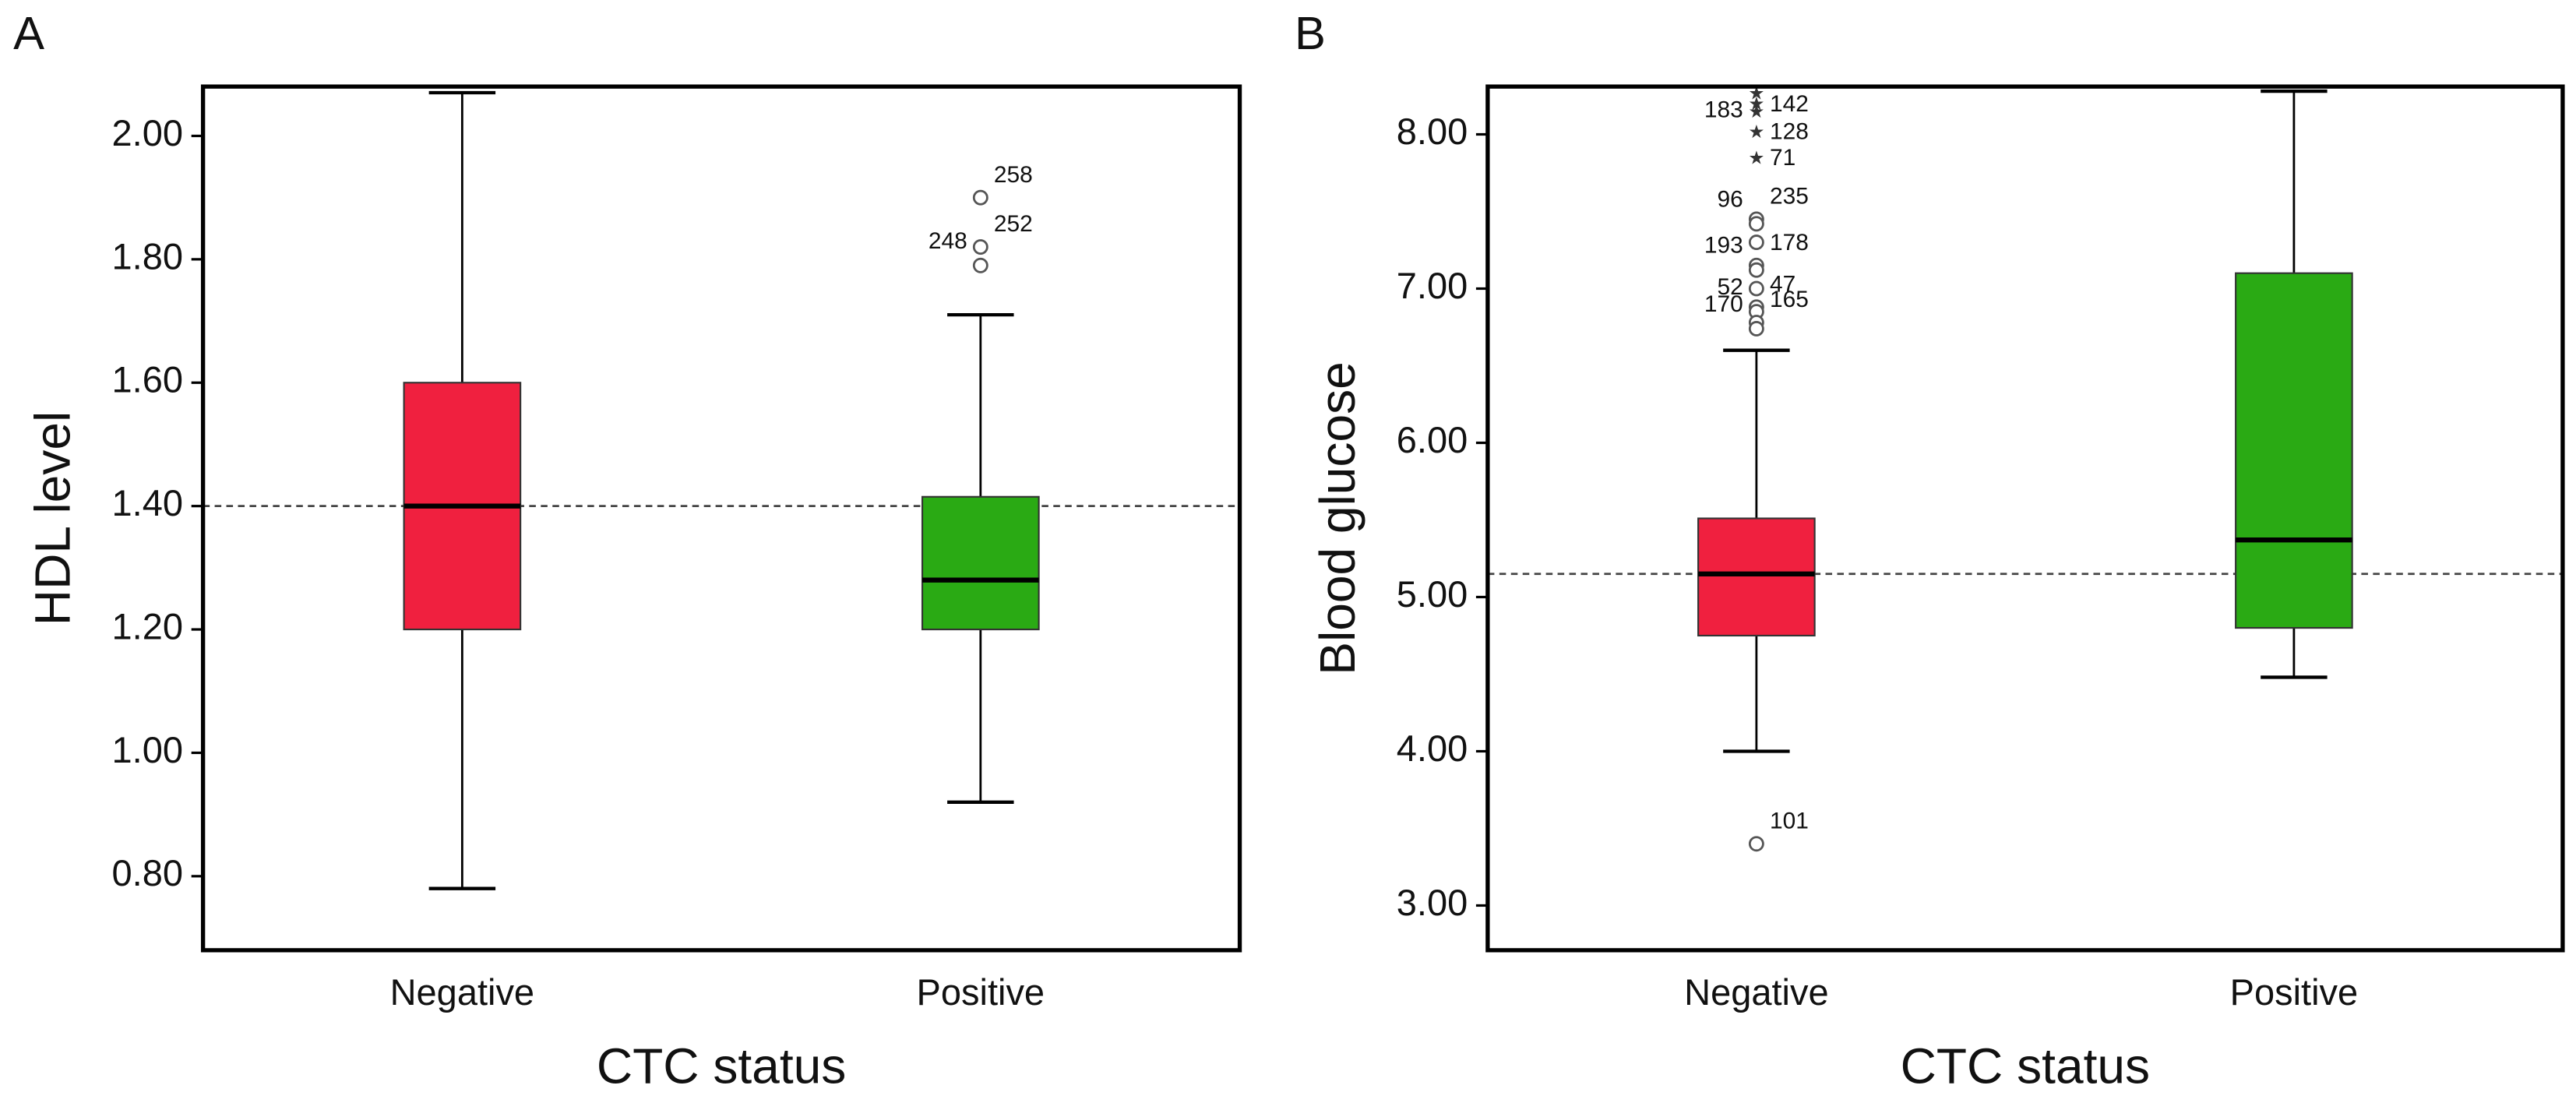 The image size is (2576, 1110). I want to click on y-tick-label: 7.00, so click(1432, 285).